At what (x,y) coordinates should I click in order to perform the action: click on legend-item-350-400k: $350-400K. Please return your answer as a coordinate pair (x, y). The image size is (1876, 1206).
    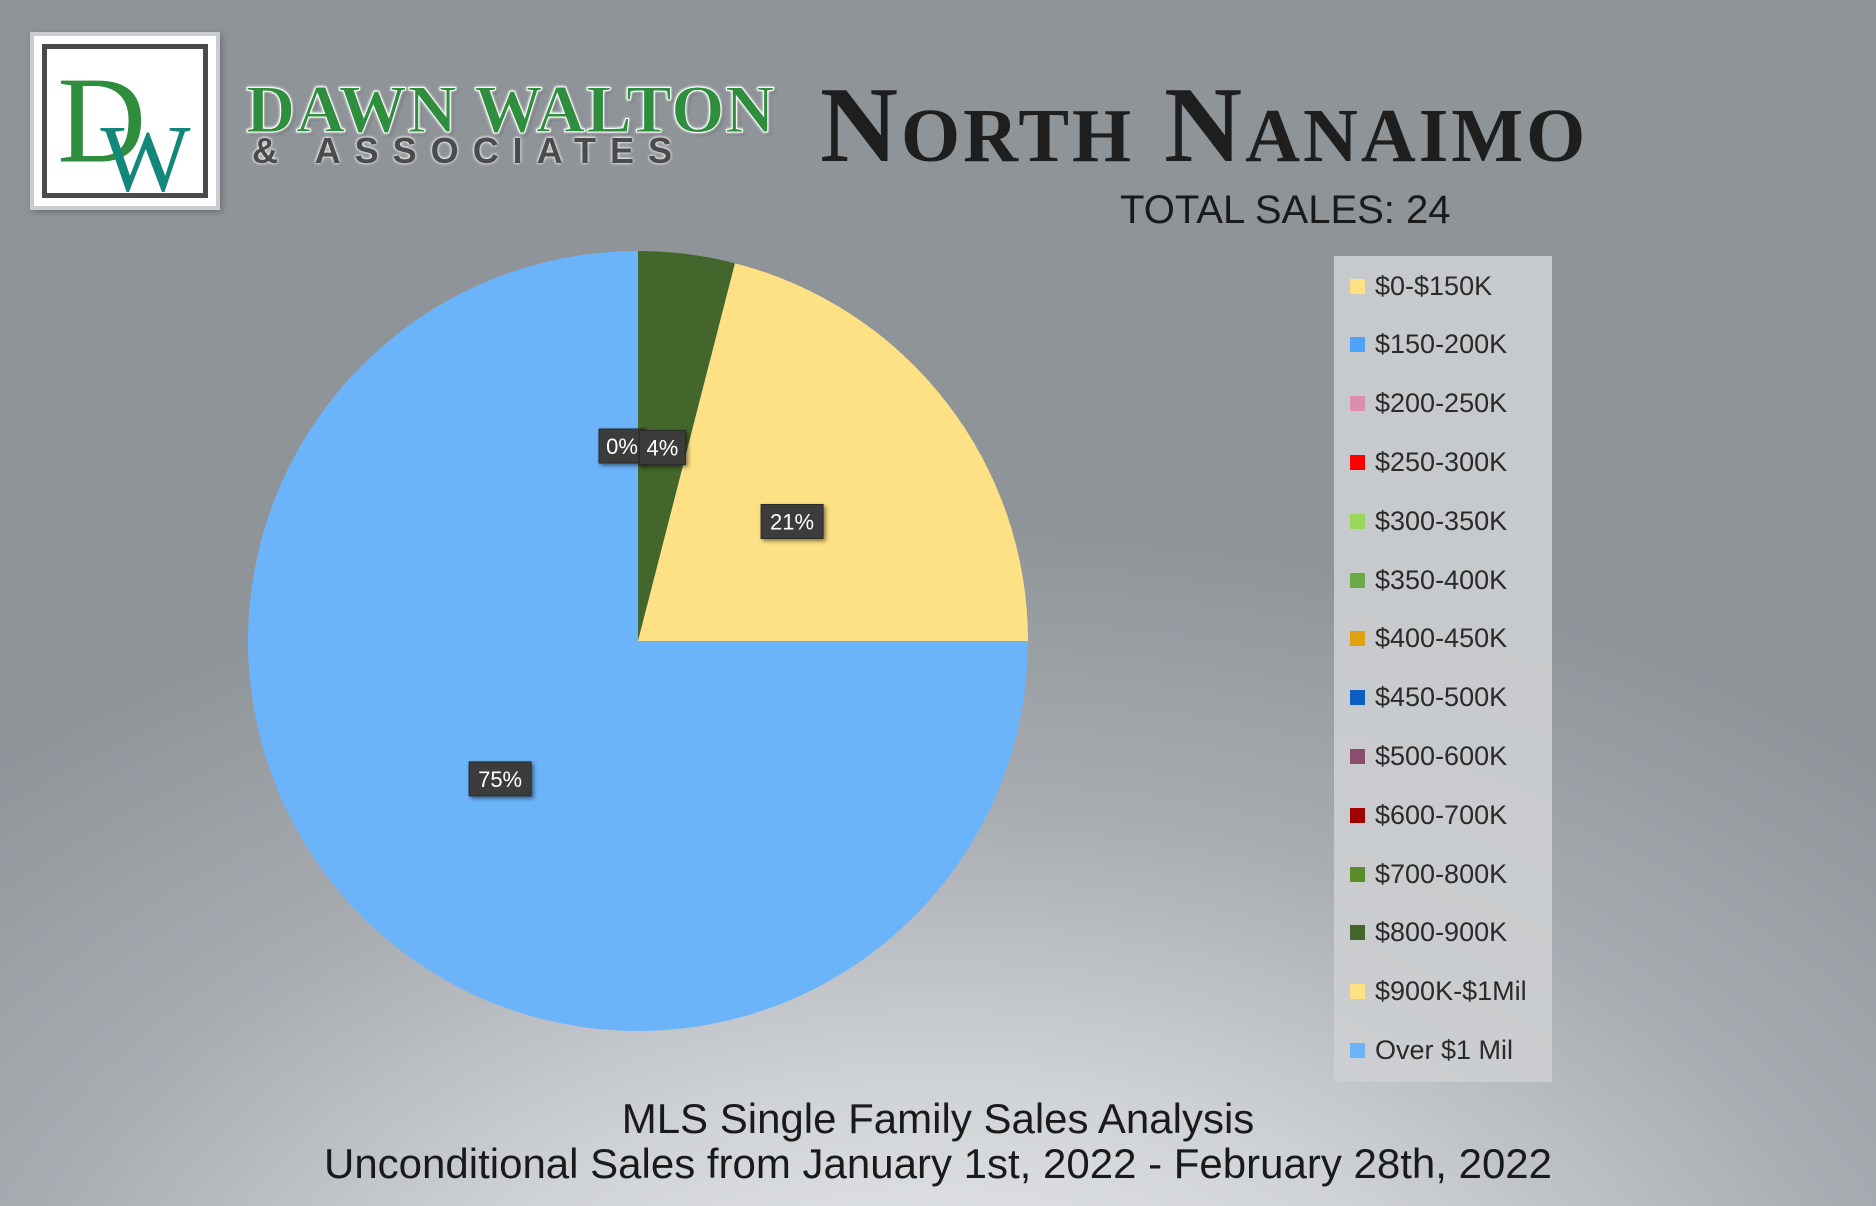
    Looking at the image, I should click on (1428, 580).